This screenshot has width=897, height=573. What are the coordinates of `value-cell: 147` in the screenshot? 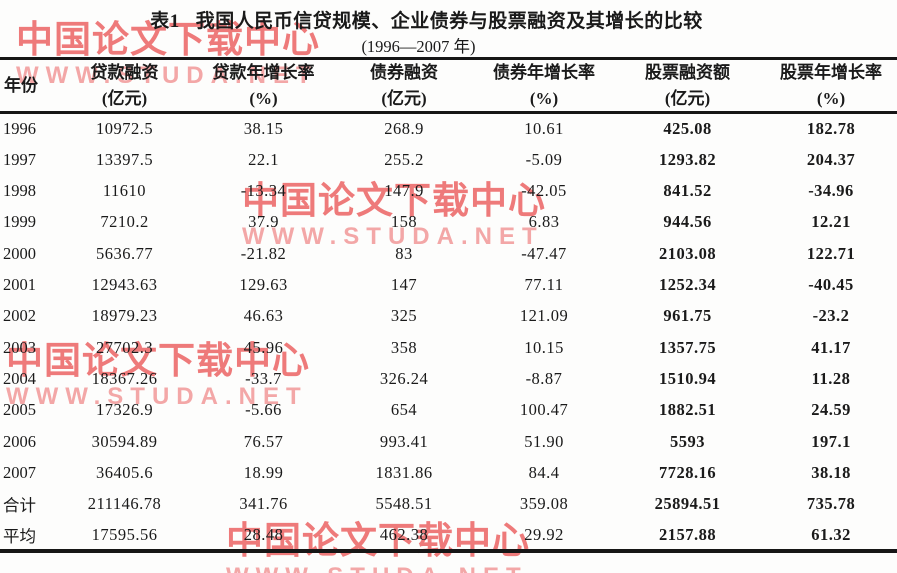 It's located at (404, 284).